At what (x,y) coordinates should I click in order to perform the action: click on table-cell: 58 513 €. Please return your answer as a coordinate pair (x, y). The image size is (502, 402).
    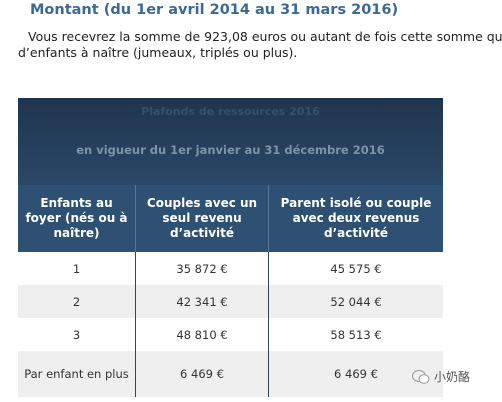
    Looking at the image, I should click on (355, 334).